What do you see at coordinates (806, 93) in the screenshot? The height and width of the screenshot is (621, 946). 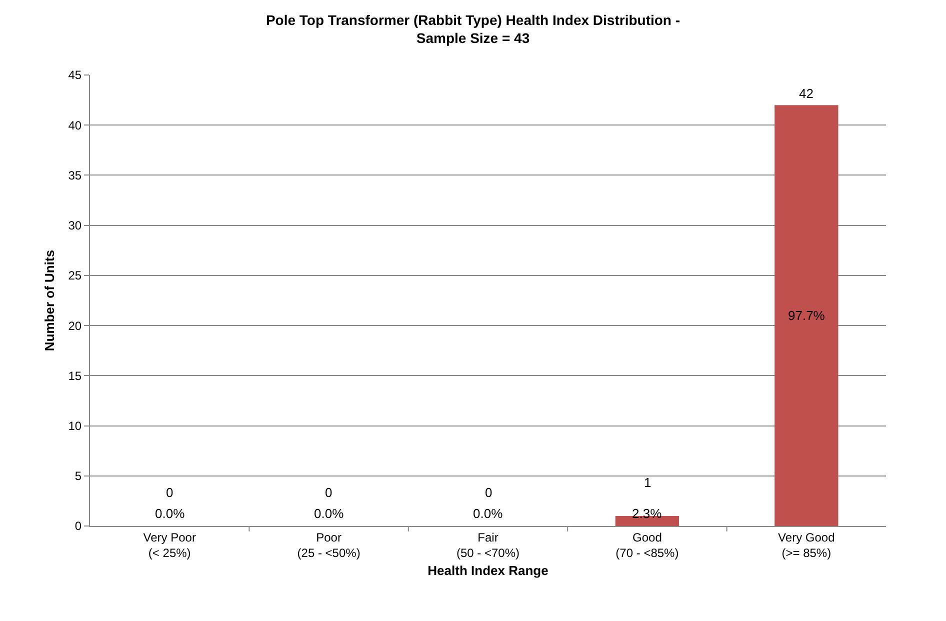 I see `data-label: 42` at bounding box center [806, 93].